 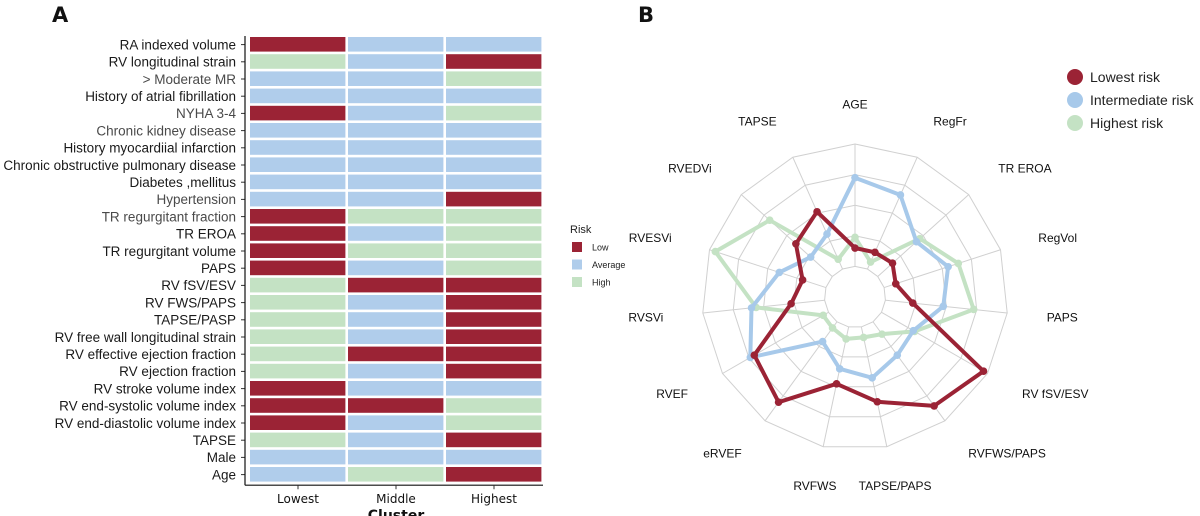 What do you see at coordinates (949, 121) in the screenshot?
I see `axis-label: RegFr` at bounding box center [949, 121].